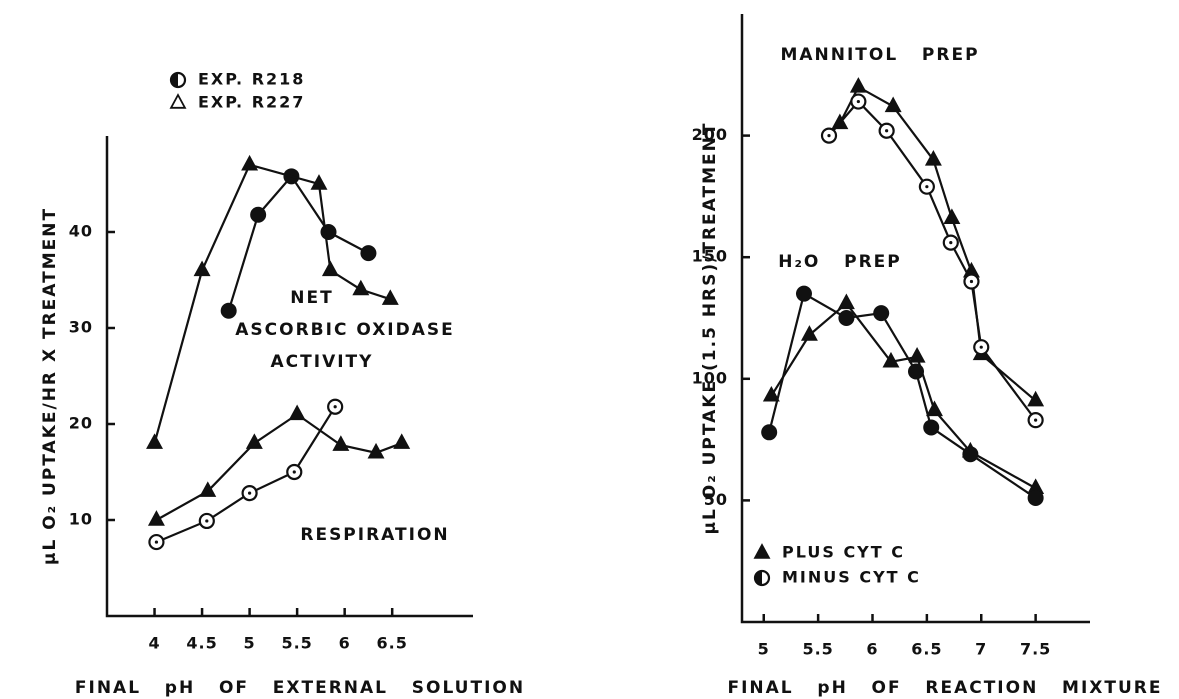 Image resolution: width=1179 pixels, height=699 pixels. I want to click on annotation: ACTIVITY, so click(322, 362).